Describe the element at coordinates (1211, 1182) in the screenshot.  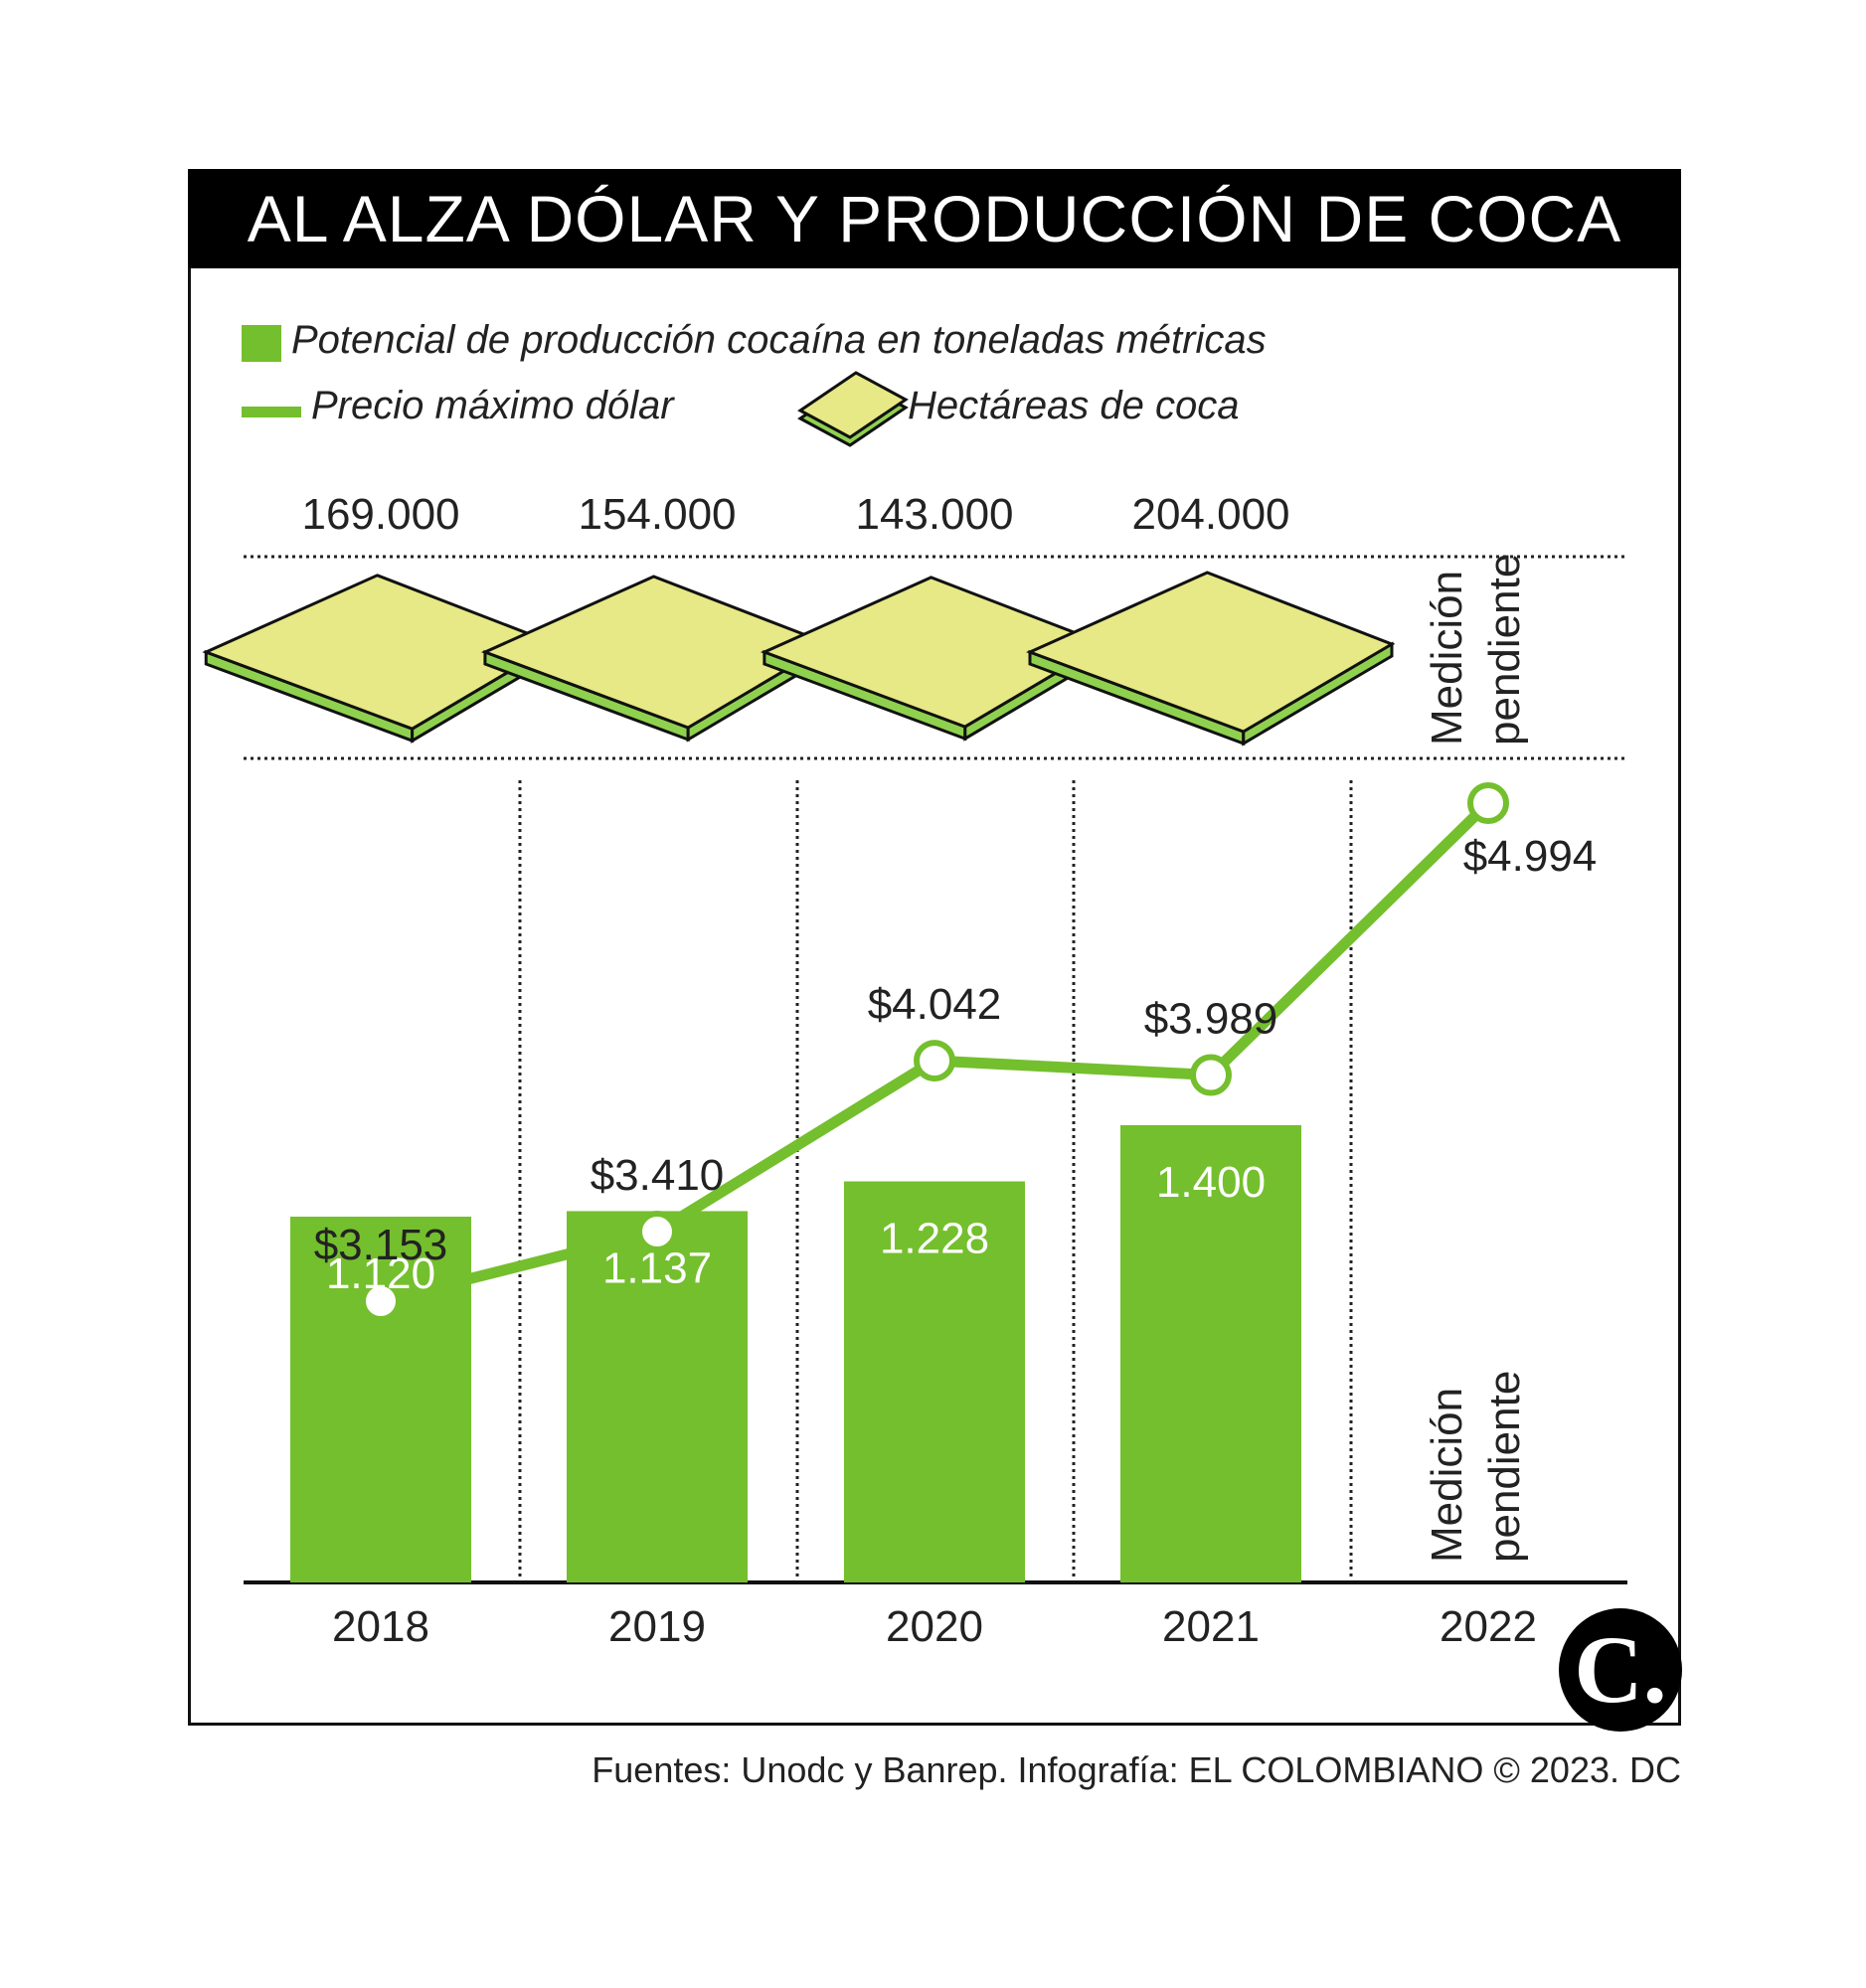
I see `production-value-label: 1.400` at that location.